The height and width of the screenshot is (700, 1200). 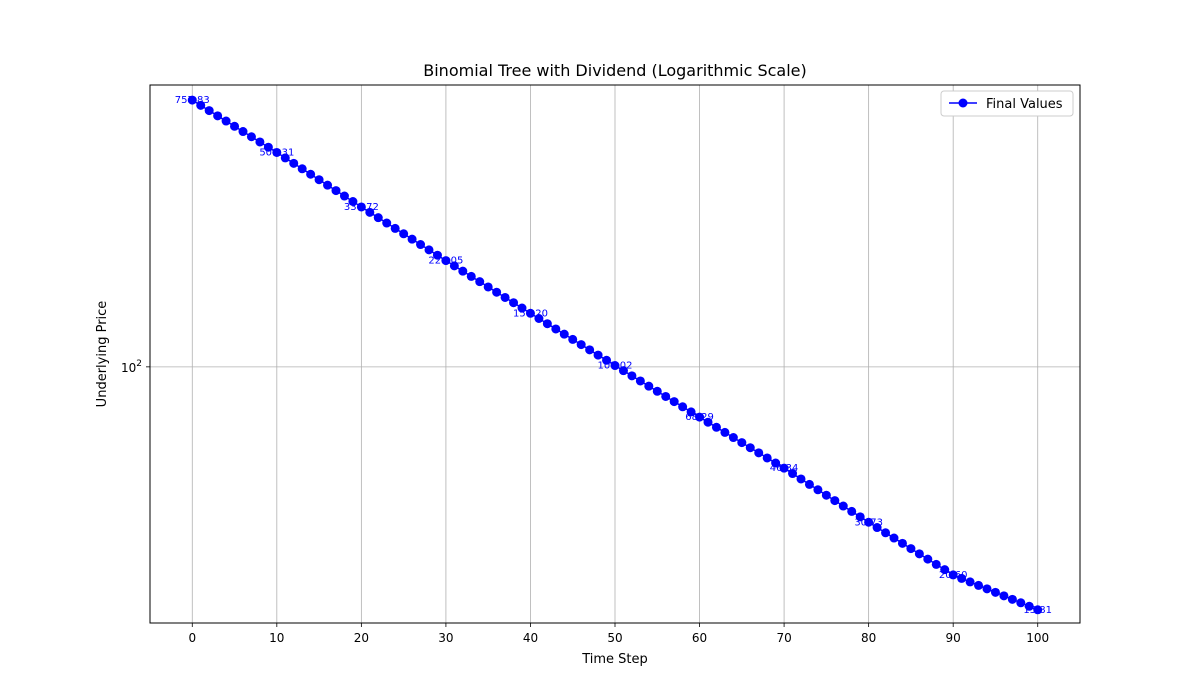 What do you see at coordinates (1037, 638) in the screenshot?
I see `x-tick-label: 100` at bounding box center [1037, 638].